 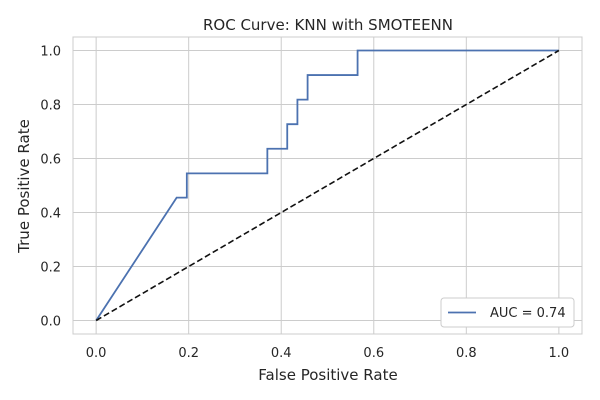 I want to click on x-tick-label: 0.8, so click(x=466, y=353).